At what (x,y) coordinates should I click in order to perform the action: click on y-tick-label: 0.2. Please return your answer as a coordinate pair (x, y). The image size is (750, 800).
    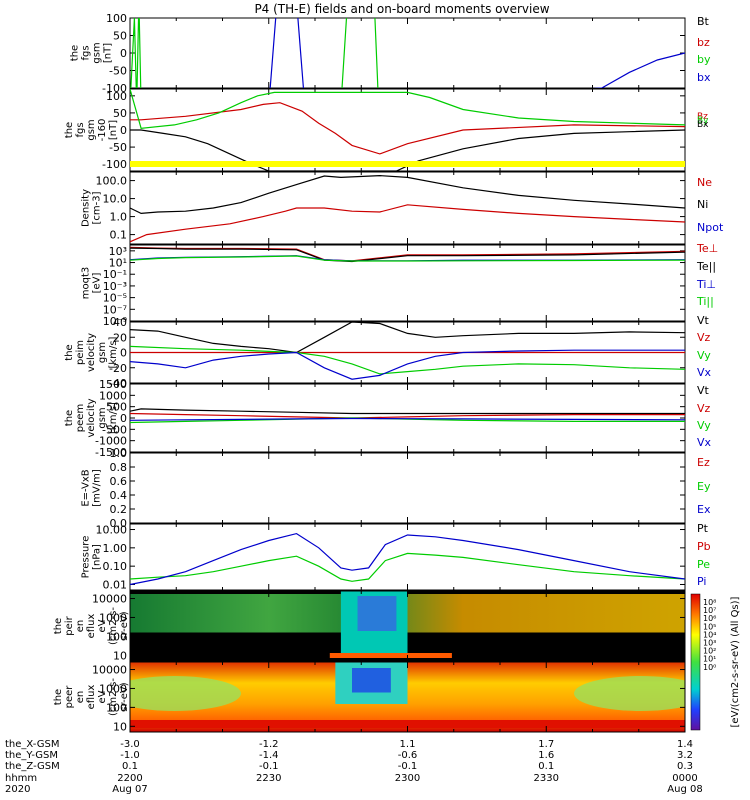
    Looking at the image, I should click on (119, 509).